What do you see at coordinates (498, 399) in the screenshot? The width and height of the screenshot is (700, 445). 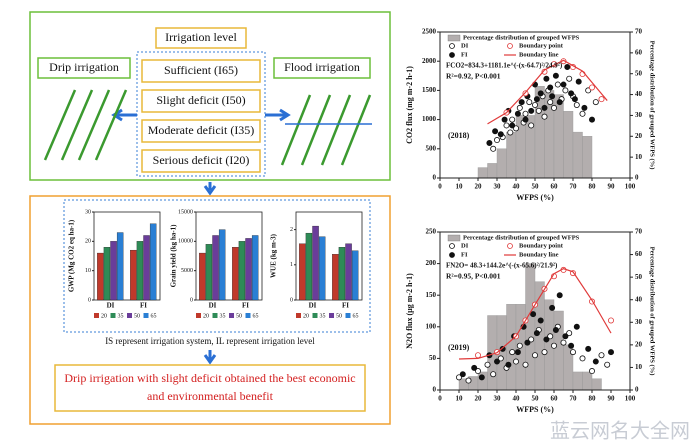 I see `x-tick-label: 30` at bounding box center [498, 399].